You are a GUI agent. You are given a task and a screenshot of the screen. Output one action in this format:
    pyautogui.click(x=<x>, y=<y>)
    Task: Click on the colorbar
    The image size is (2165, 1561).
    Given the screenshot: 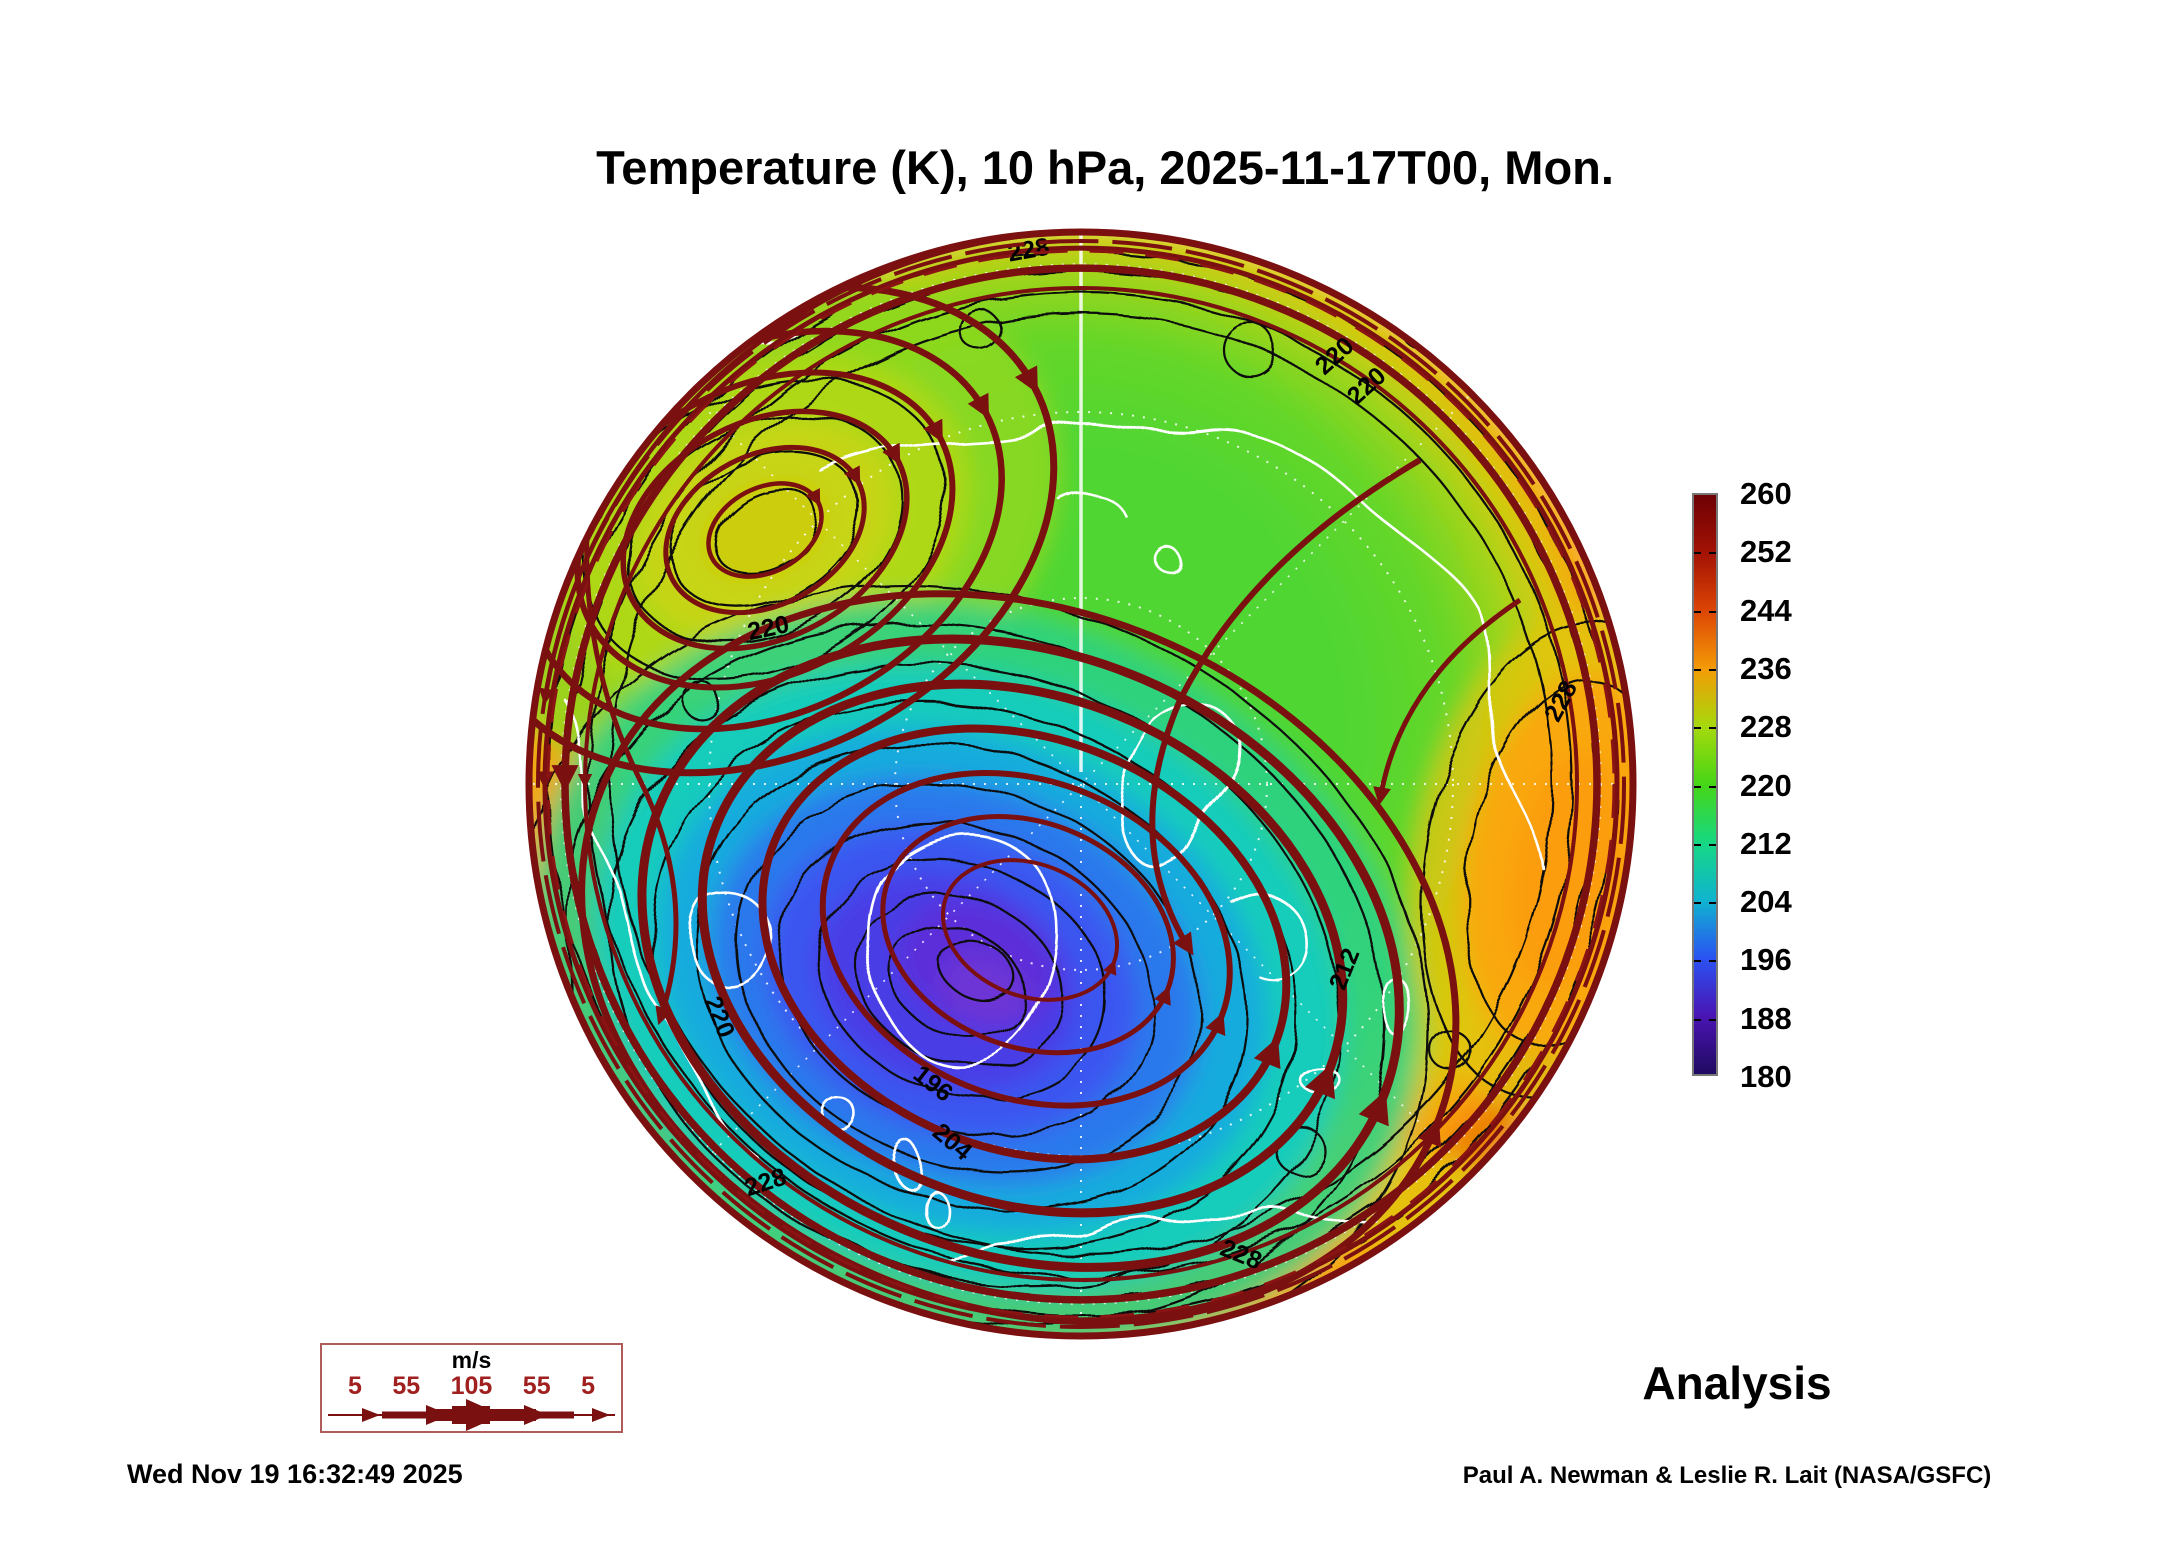 What is the action you would take?
    pyautogui.click(x=1705, y=784)
    